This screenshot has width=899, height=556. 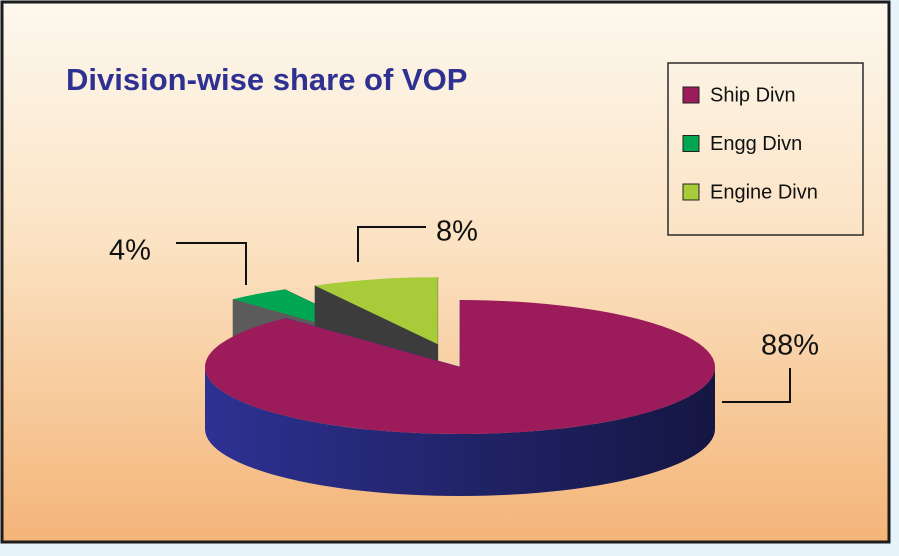 I want to click on legend-label: Engine Divn, so click(x=764, y=192).